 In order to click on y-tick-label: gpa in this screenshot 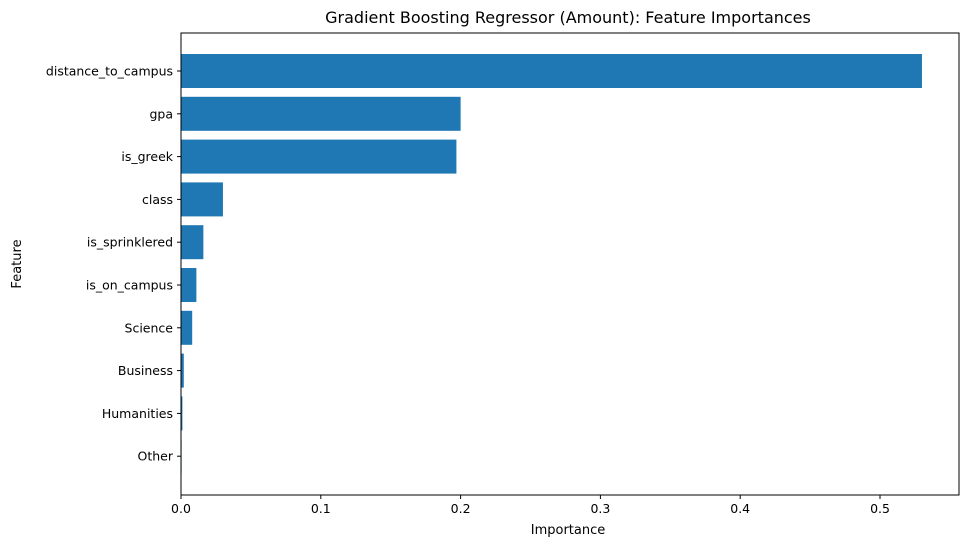, I will do `click(161, 113)`.